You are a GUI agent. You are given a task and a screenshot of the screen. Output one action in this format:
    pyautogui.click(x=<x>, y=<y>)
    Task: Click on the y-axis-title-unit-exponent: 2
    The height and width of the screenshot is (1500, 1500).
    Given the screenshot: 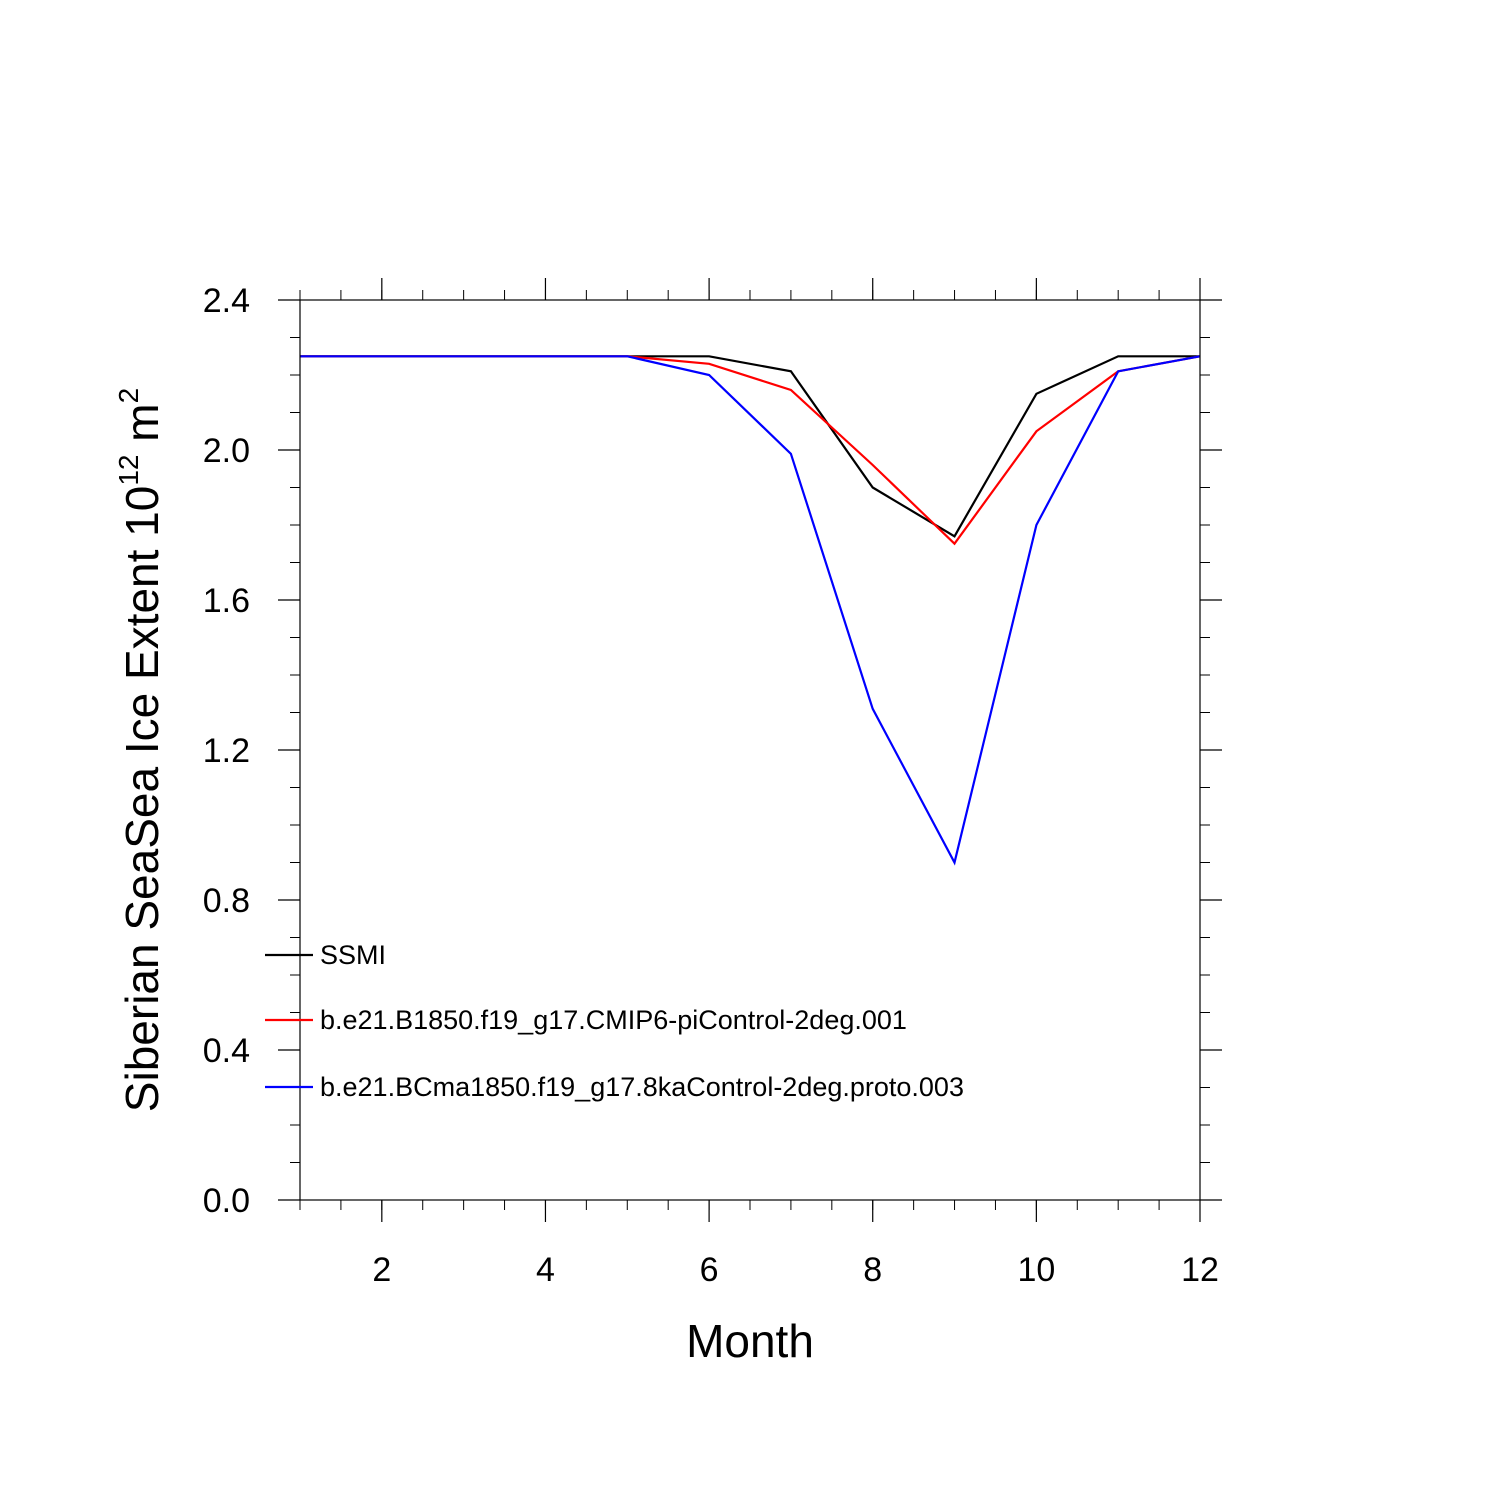 What is the action you would take?
    pyautogui.click(x=128, y=396)
    